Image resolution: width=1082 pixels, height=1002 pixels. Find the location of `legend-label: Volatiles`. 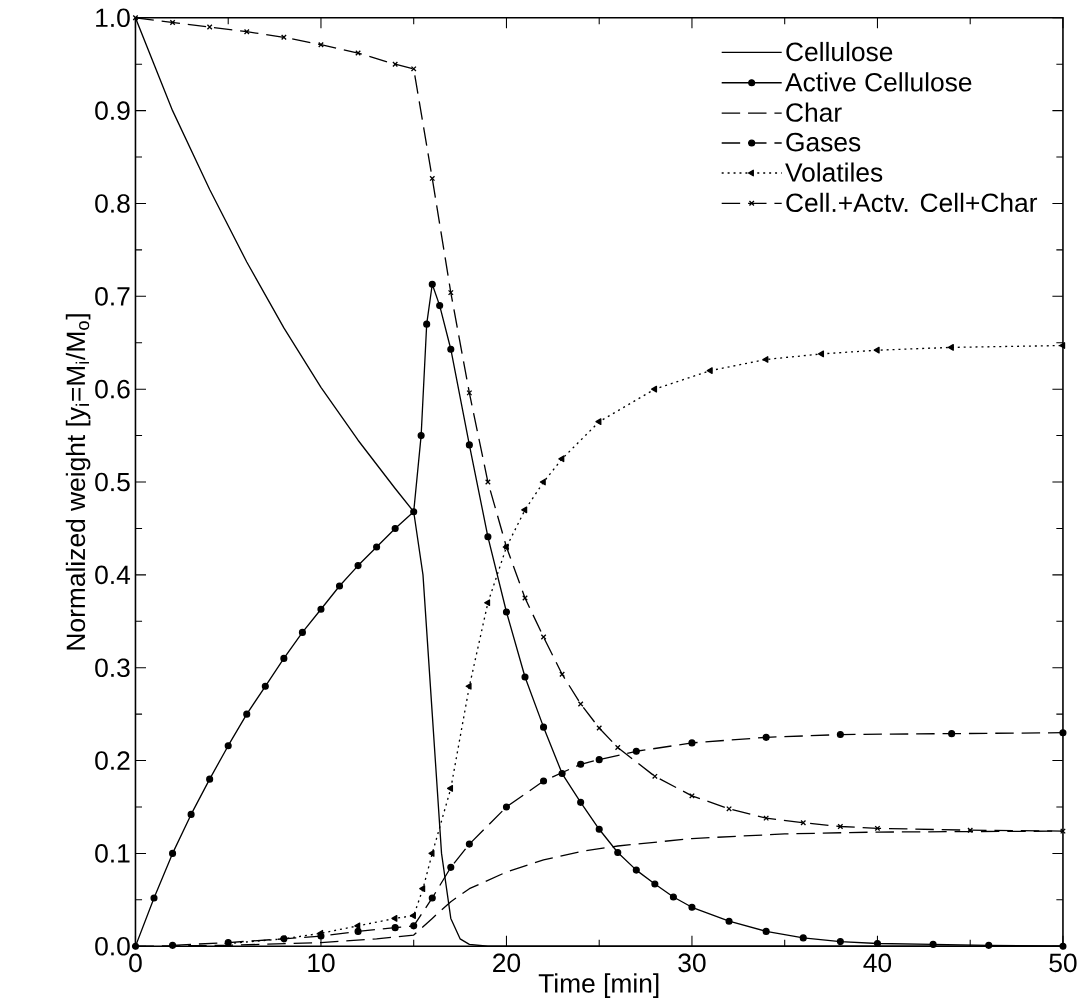

legend-label: Volatiles is located at coordinates (834, 172).